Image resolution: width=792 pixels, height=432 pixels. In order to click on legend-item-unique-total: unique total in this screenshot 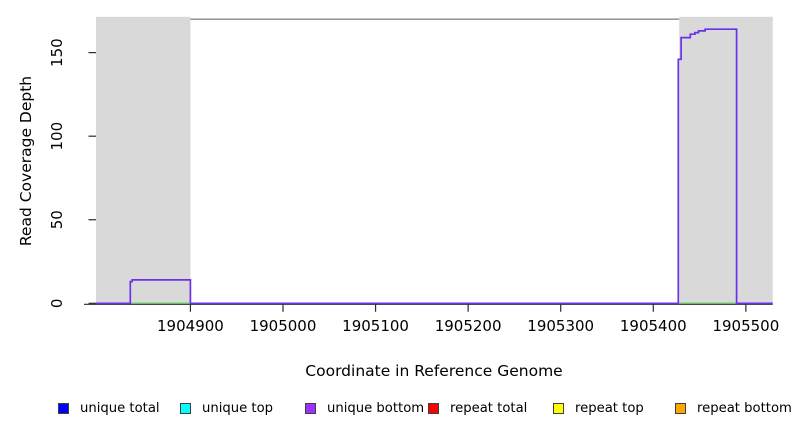, I will do `click(109, 408)`.